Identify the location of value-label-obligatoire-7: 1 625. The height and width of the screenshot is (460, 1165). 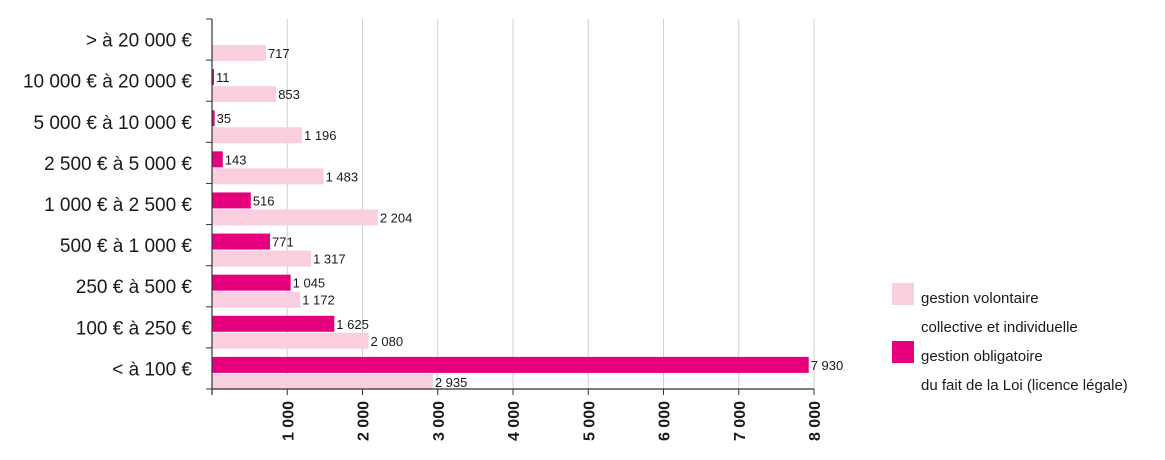
(352, 324).